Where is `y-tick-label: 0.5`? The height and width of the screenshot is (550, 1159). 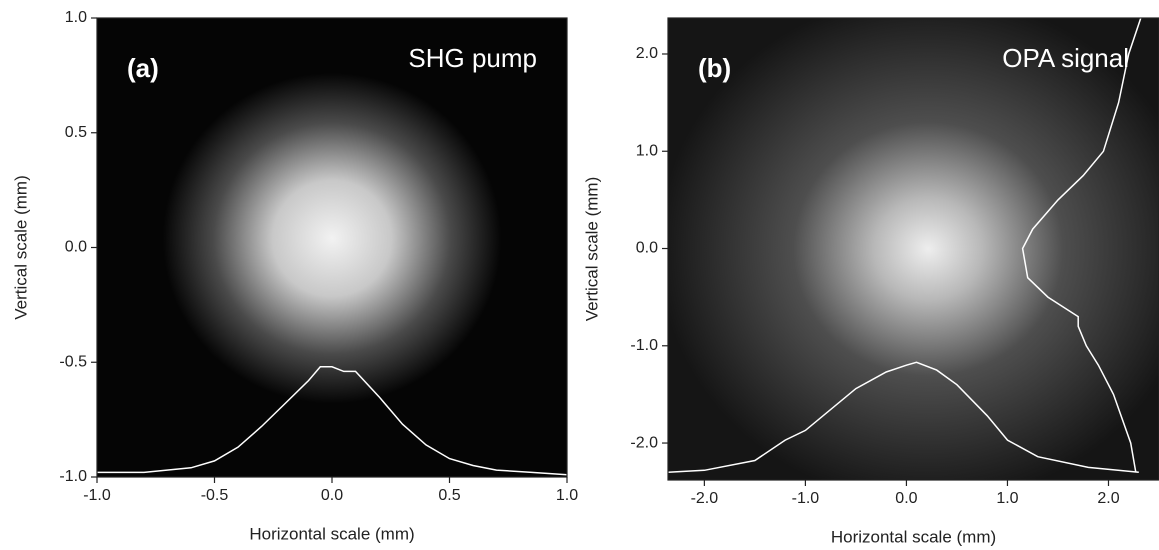
y-tick-label: 0.5 is located at coordinates (76, 132).